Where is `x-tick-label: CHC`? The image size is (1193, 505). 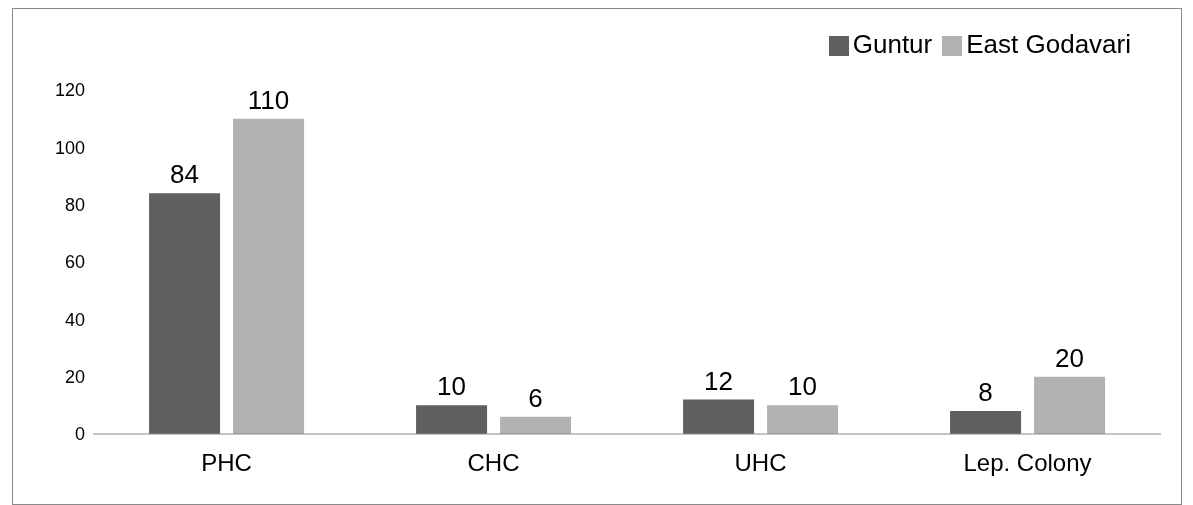
x-tick-label: CHC is located at coordinates (493, 463).